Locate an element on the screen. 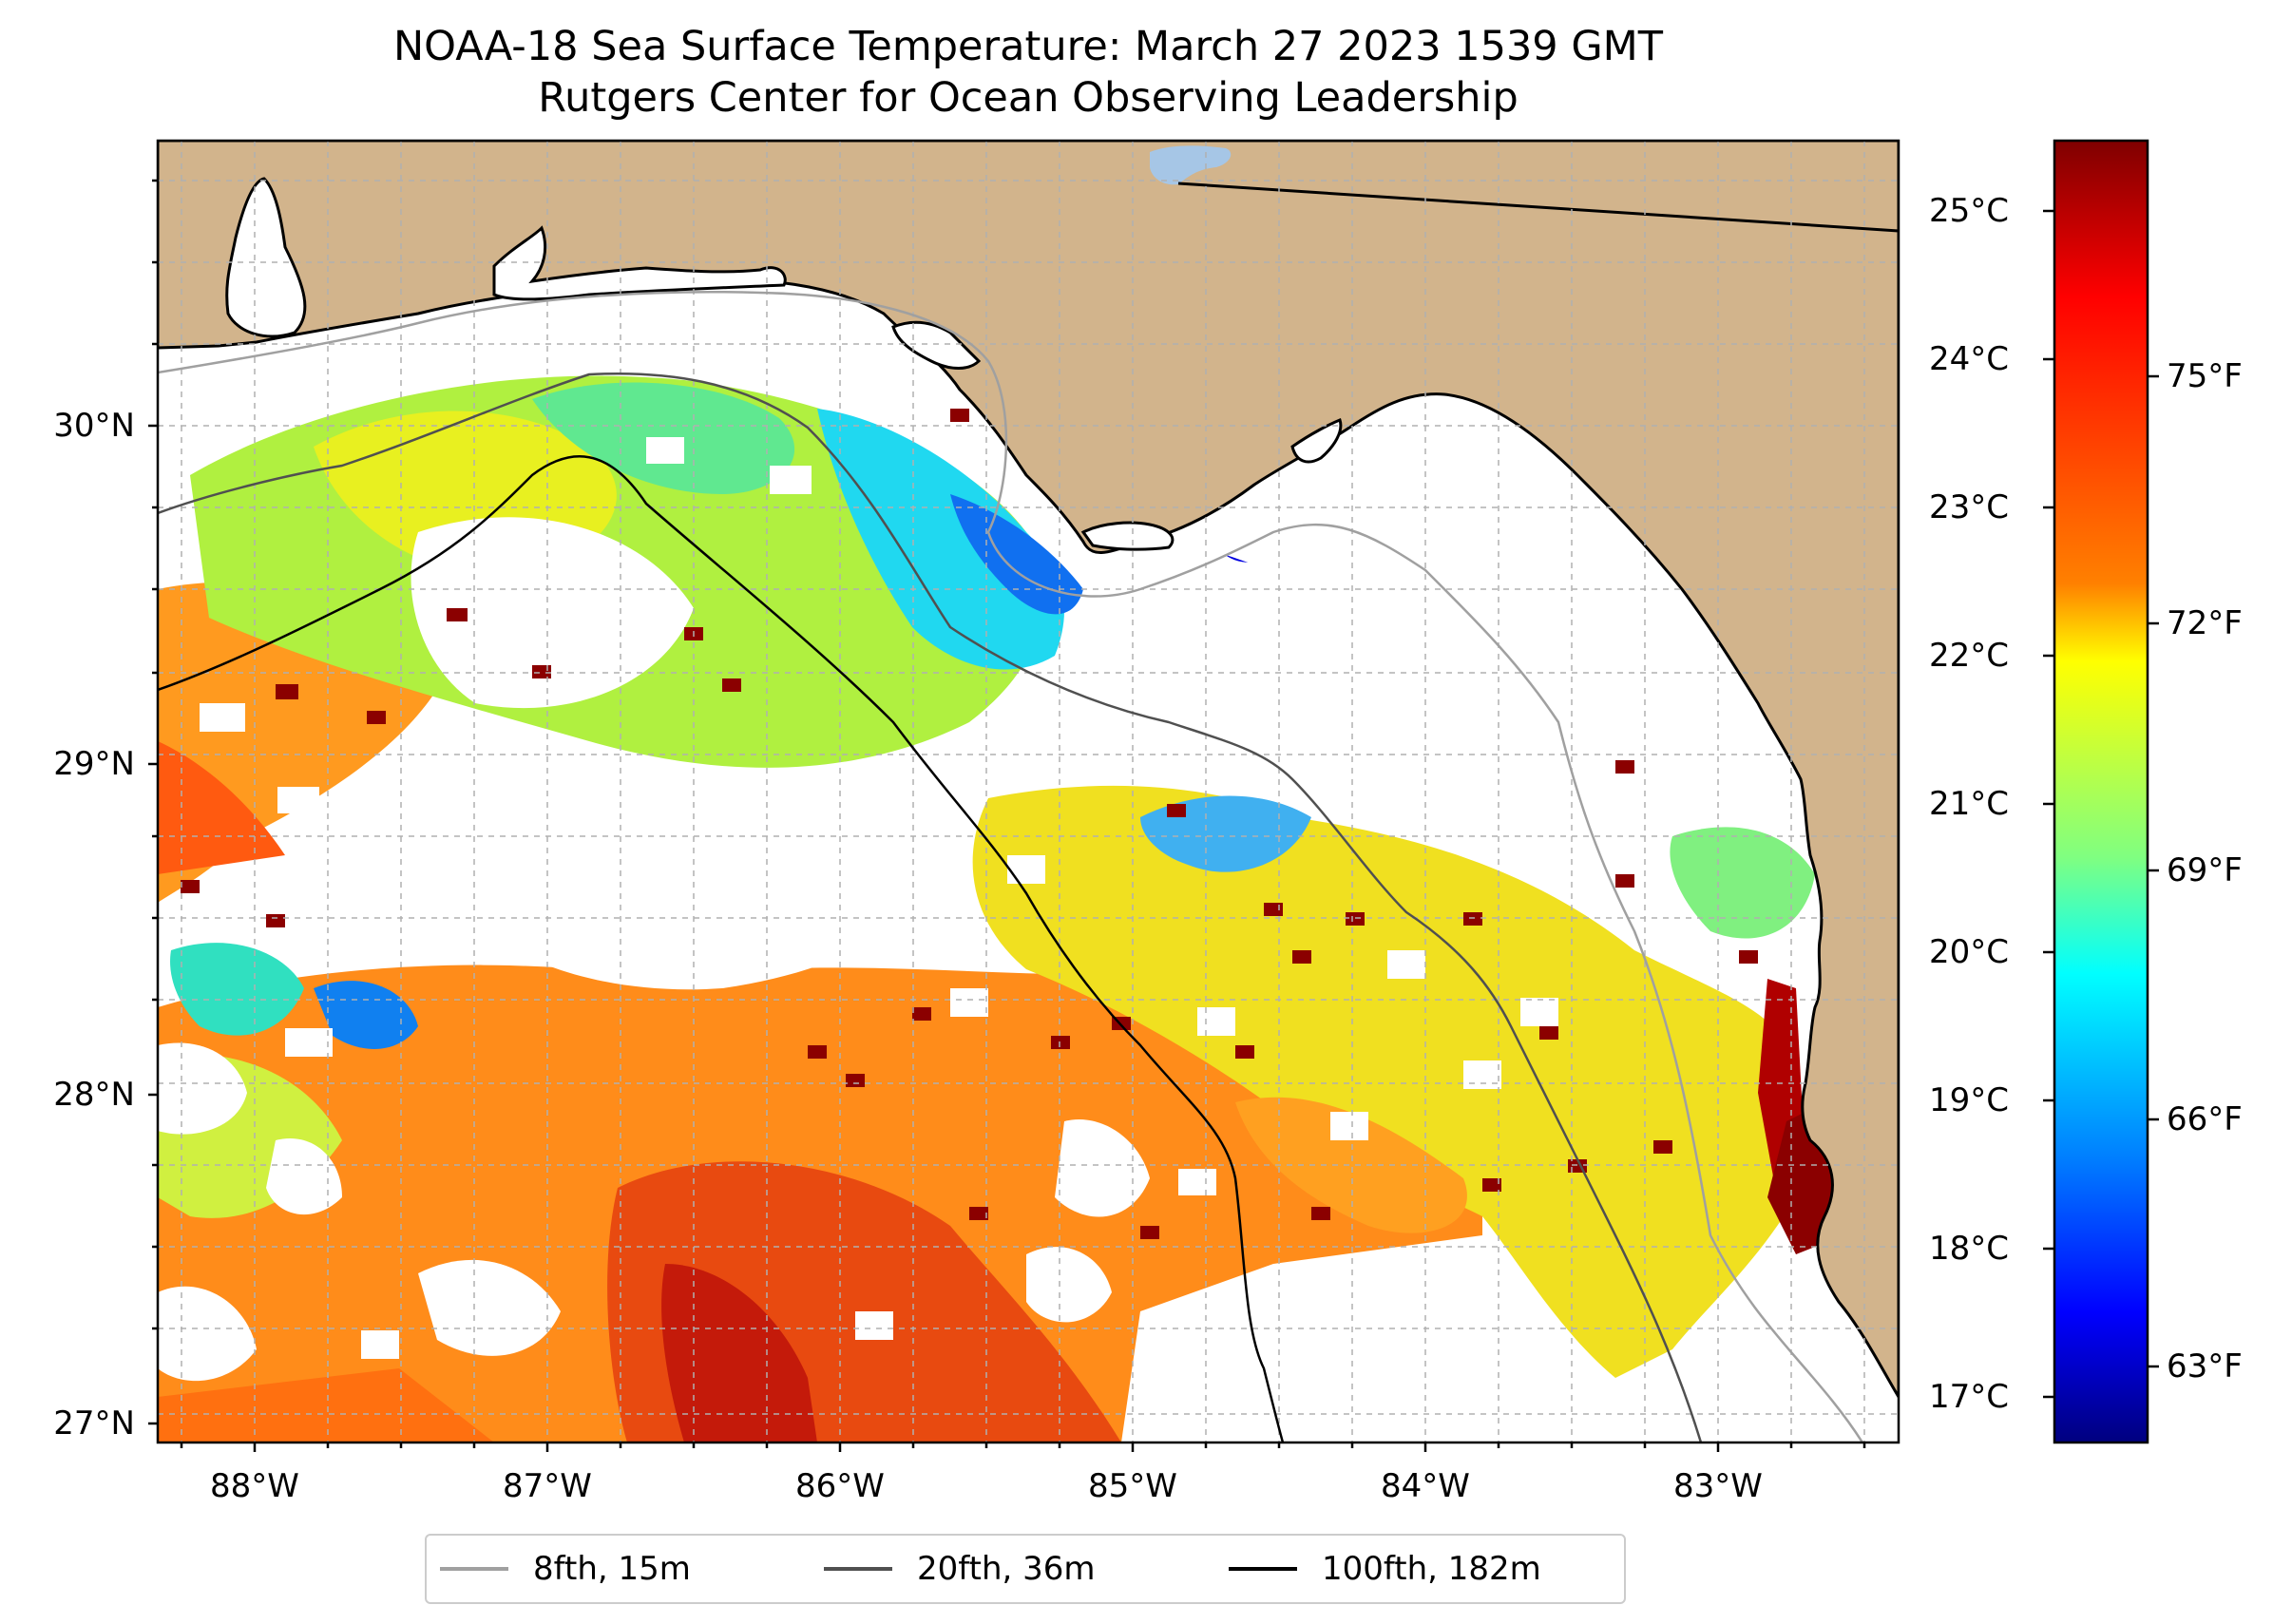  lat-label-28n: 28°N is located at coordinates (94, 1095).